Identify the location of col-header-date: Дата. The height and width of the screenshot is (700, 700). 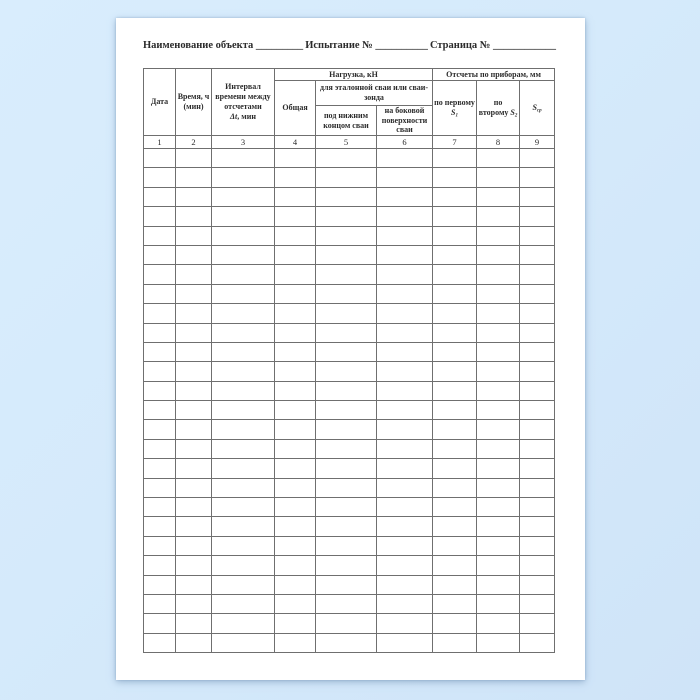
(159, 102).